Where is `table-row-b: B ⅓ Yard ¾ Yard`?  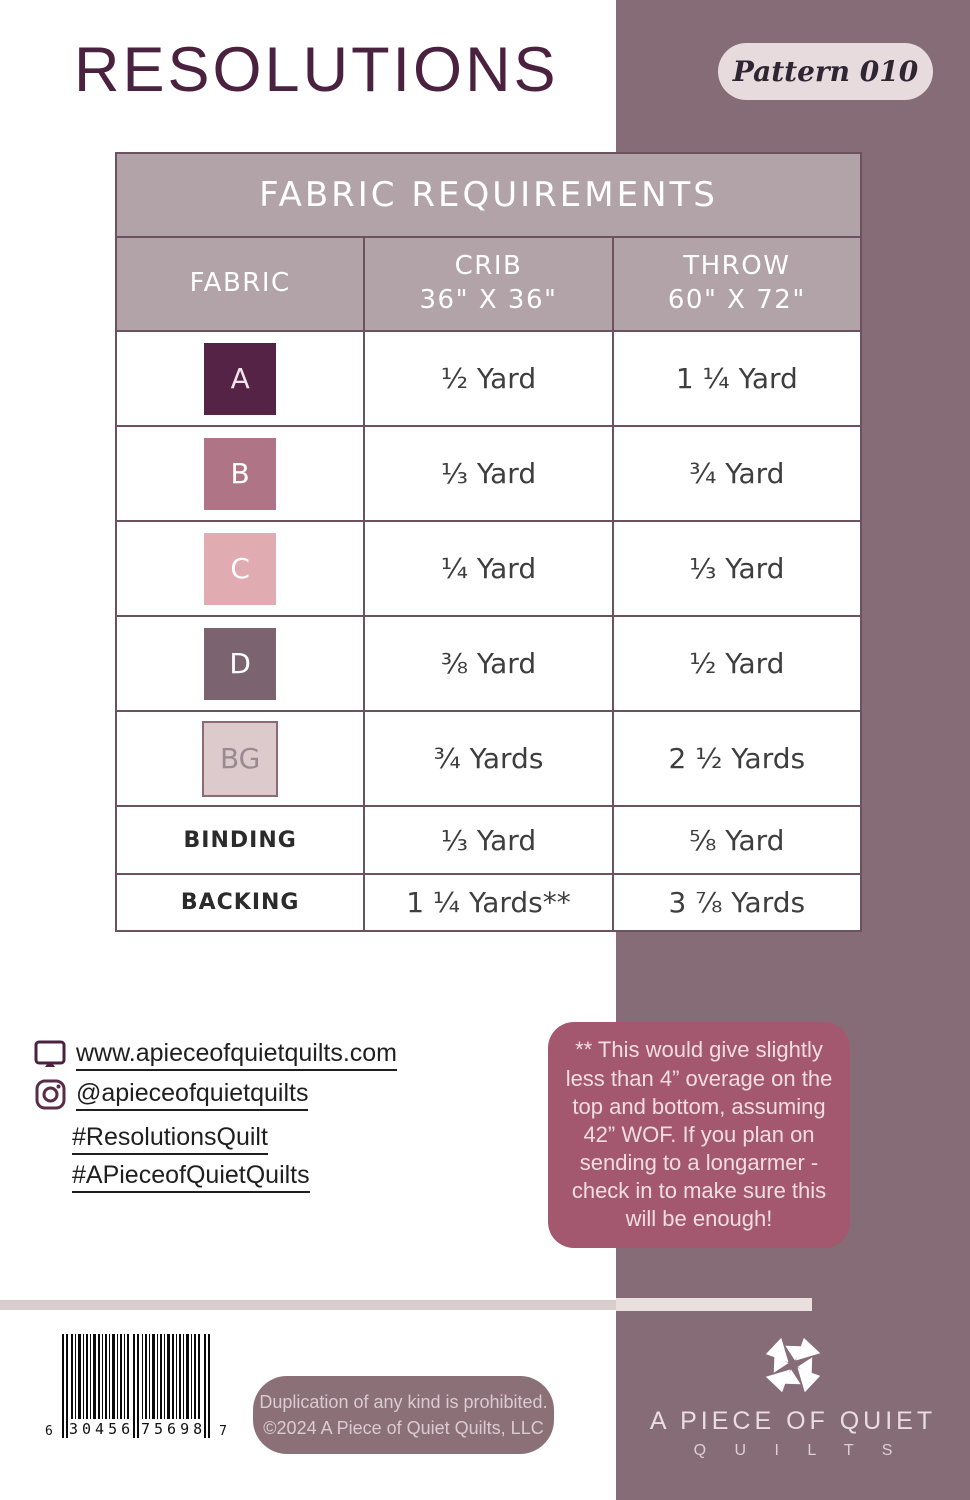
table-row-b: B ⅓ Yard ¾ Yard is located at coordinates (488, 473).